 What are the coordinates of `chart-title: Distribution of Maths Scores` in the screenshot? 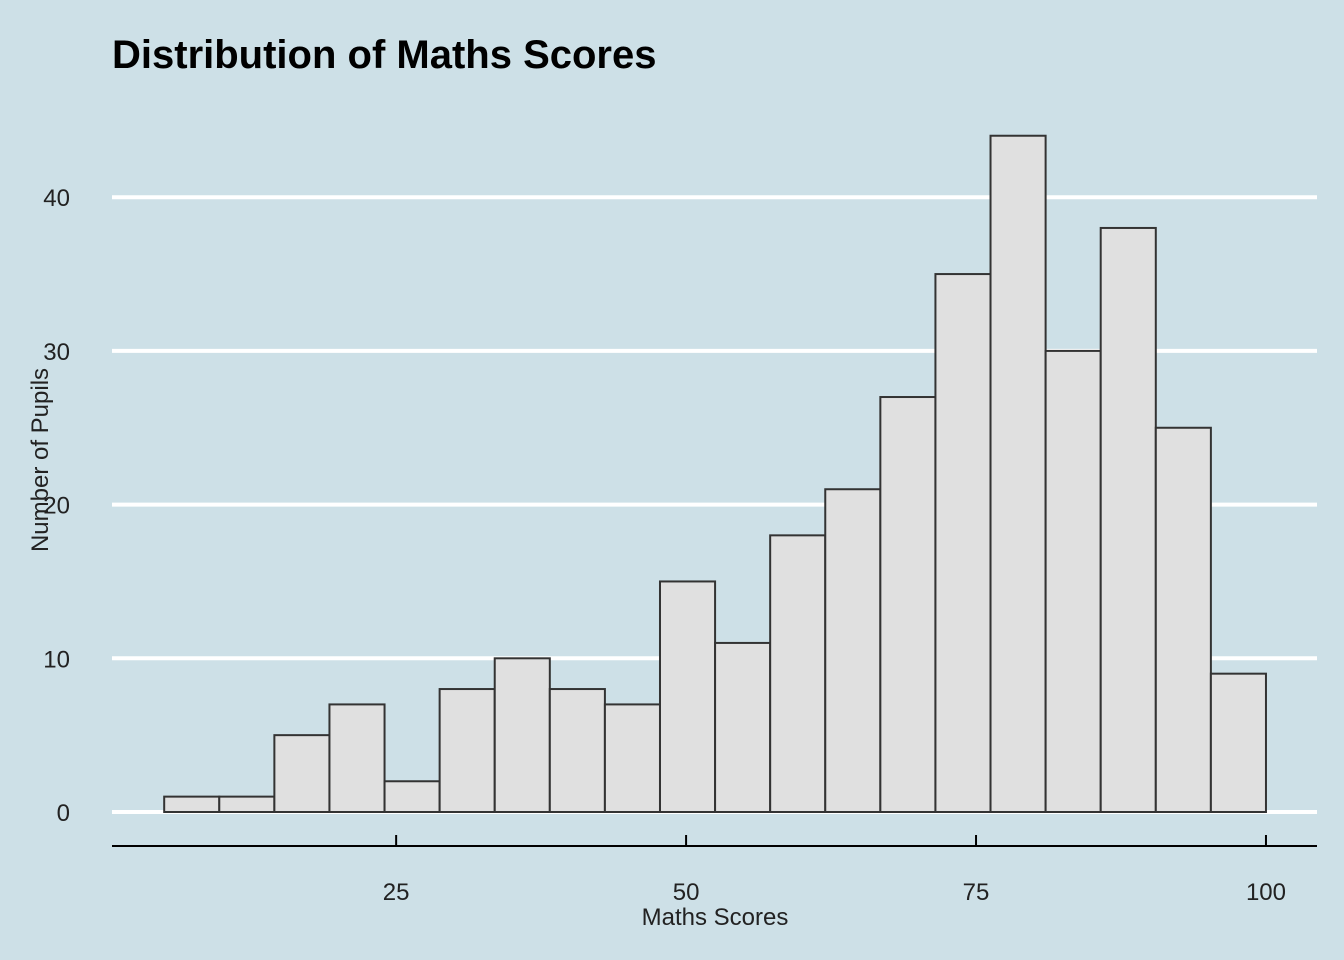 It's located at (384, 55).